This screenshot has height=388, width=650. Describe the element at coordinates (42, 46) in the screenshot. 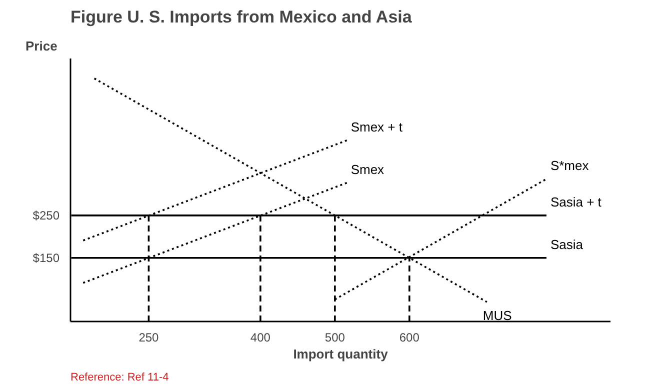

I see `y-axis-title: Price` at that location.